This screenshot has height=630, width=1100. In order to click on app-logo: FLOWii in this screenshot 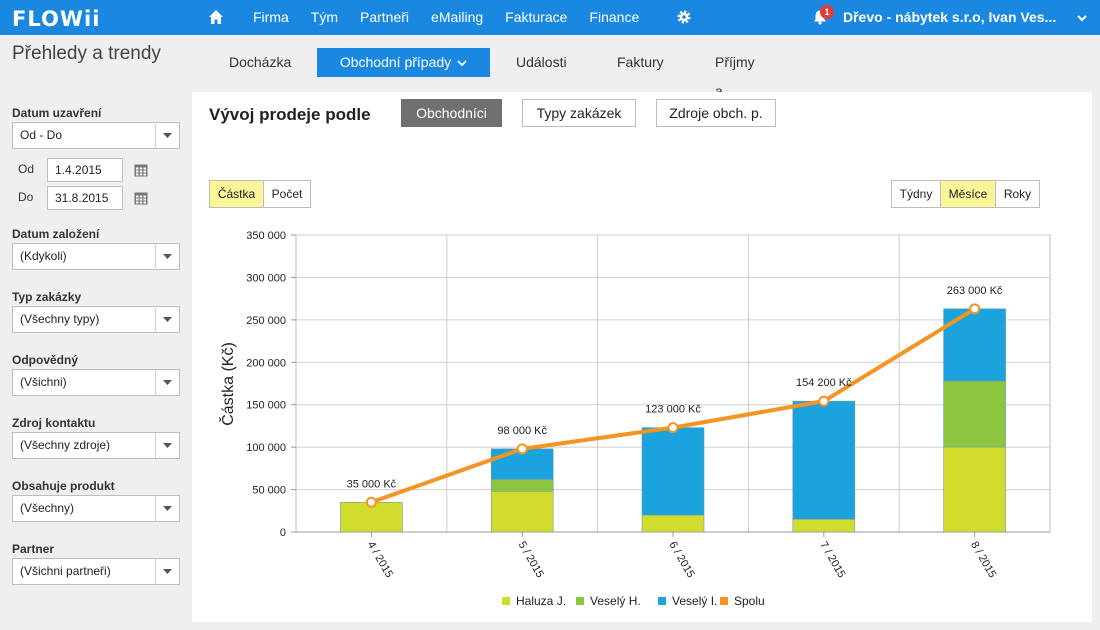, I will do `click(56, 19)`.